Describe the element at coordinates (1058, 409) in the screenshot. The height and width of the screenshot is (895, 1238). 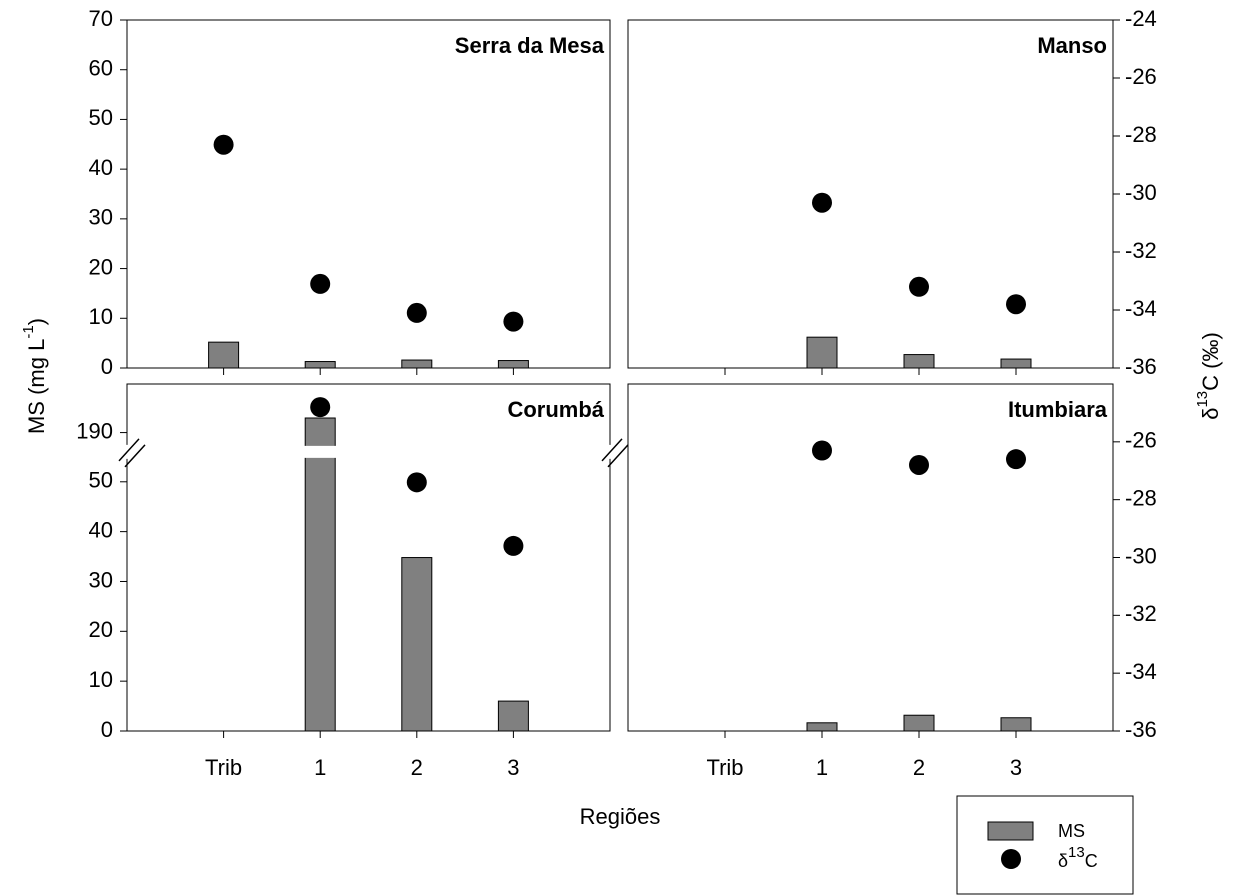
I see `panel-title: Itumbiara` at that location.